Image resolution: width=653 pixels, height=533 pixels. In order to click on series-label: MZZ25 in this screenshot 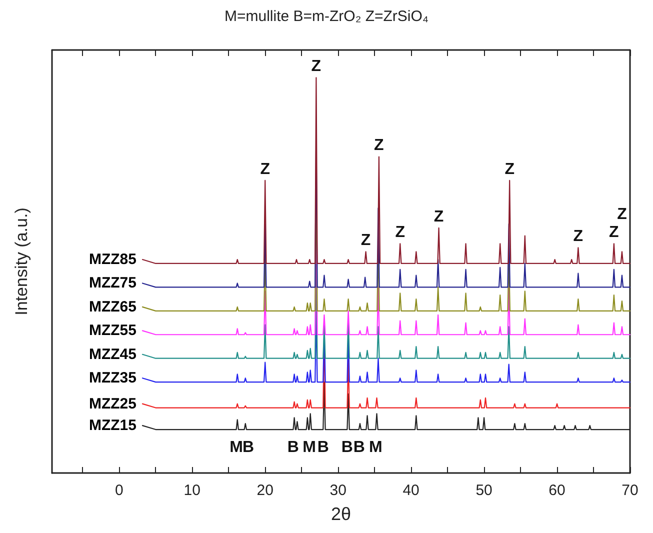, I will do `click(112, 403)`.